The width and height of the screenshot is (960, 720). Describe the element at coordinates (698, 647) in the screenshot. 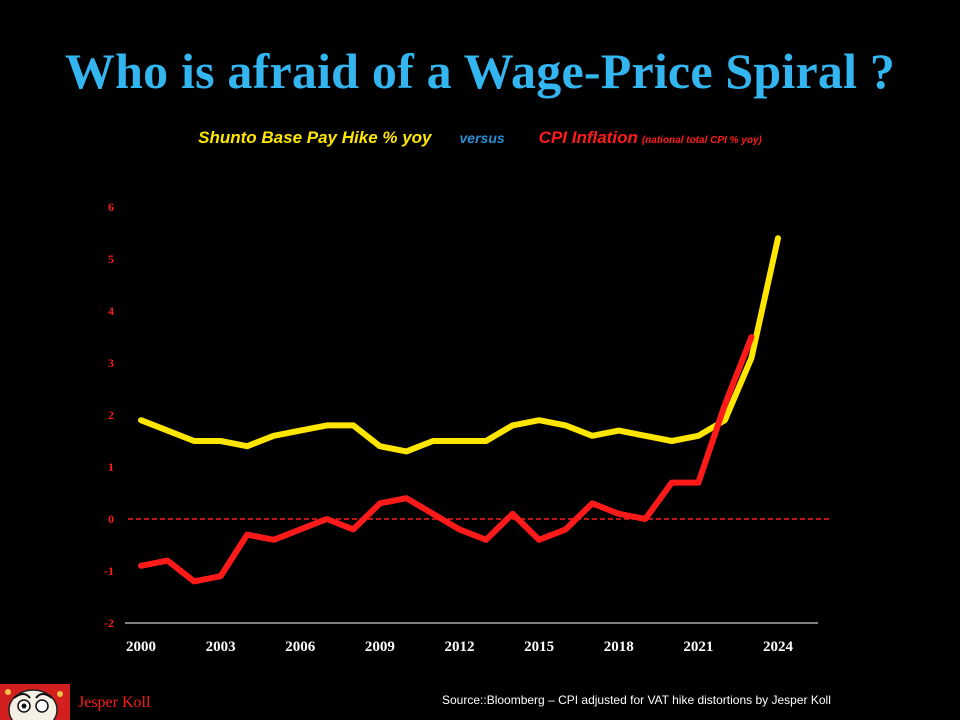

I see `x-tick-label: 2021` at that location.